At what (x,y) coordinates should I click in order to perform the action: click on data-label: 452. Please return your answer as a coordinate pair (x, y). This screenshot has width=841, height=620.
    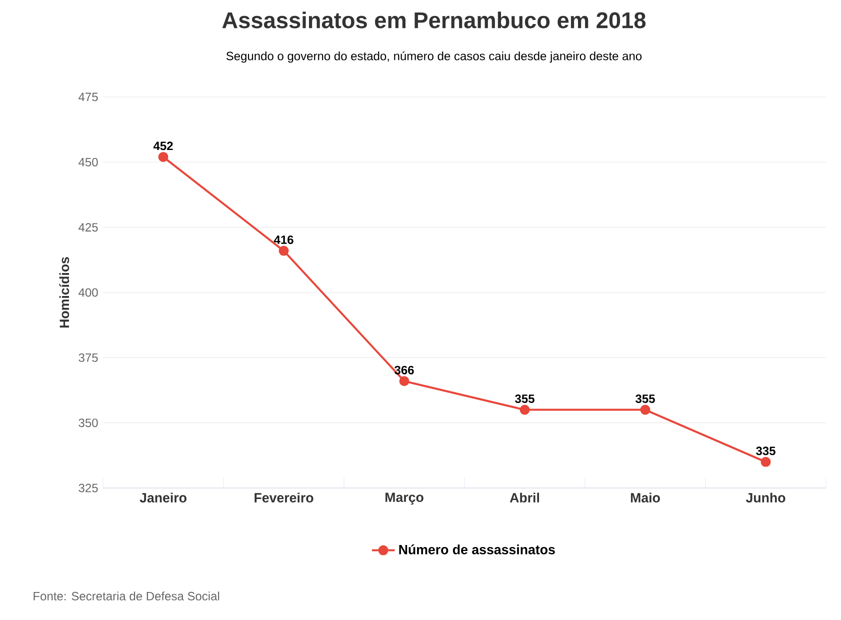
    Looking at the image, I should click on (163, 146).